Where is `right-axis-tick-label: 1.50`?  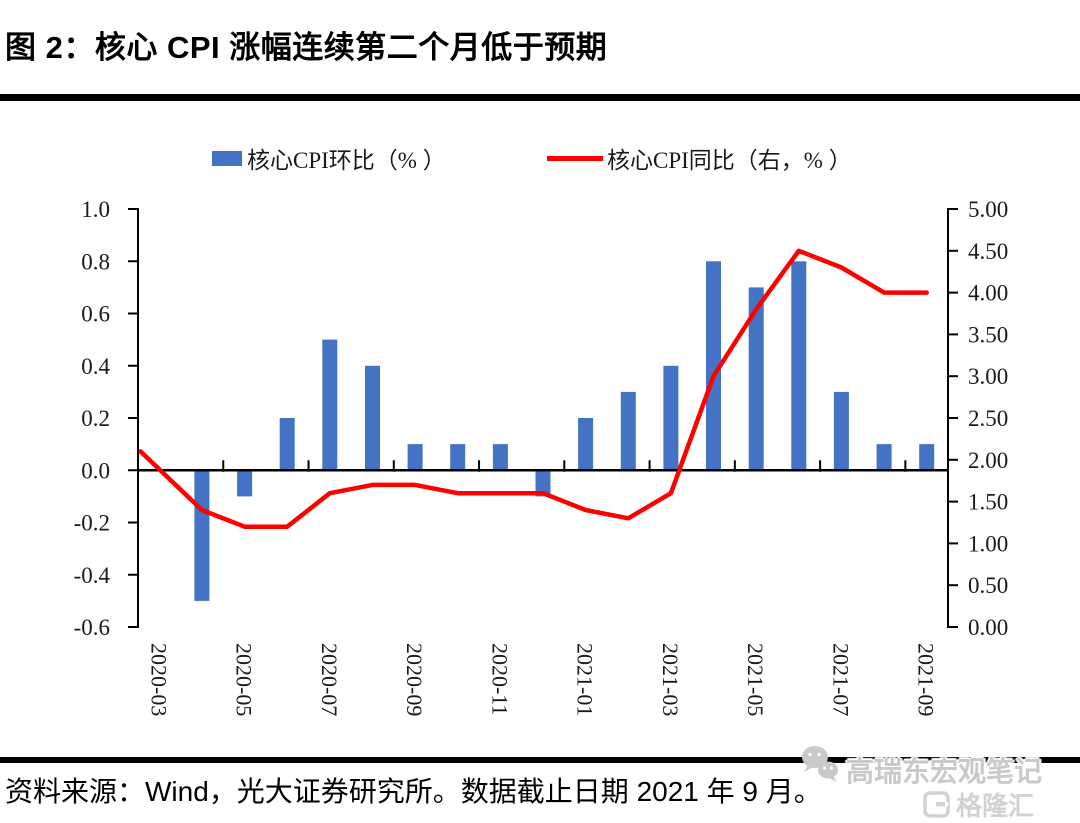 right-axis-tick-label: 1.50 is located at coordinates (988, 502).